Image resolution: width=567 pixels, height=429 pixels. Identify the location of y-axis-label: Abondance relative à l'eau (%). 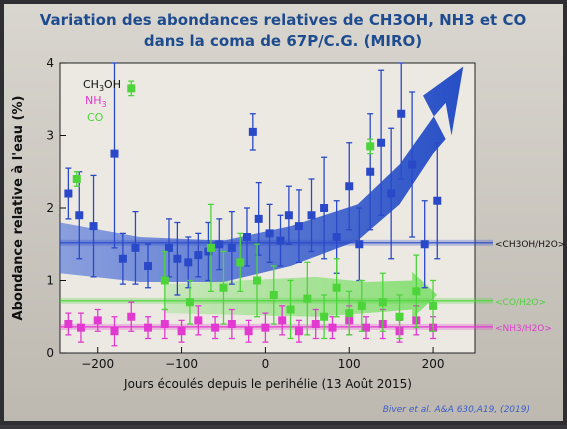
(18, 208).